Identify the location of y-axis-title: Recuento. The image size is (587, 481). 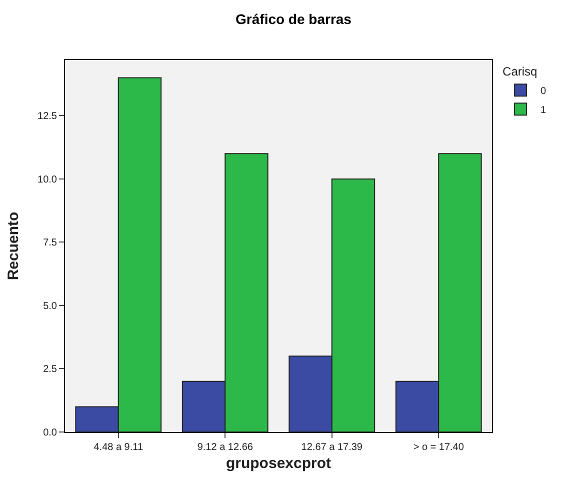
(13, 246).